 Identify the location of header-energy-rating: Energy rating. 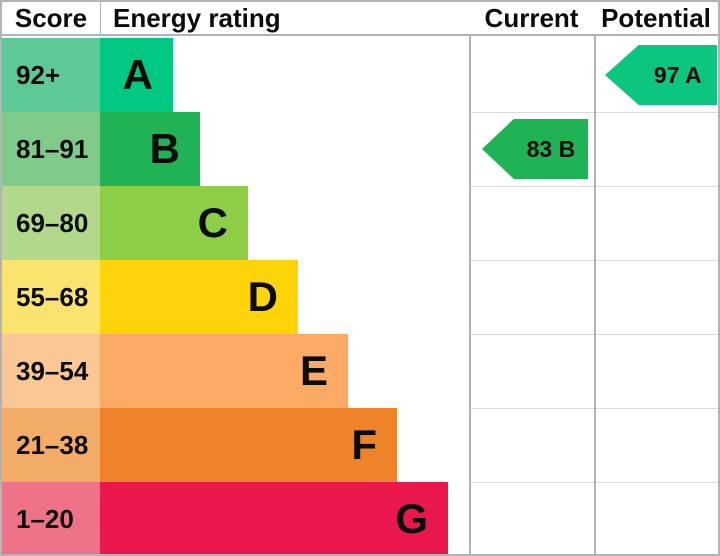
(197, 17).